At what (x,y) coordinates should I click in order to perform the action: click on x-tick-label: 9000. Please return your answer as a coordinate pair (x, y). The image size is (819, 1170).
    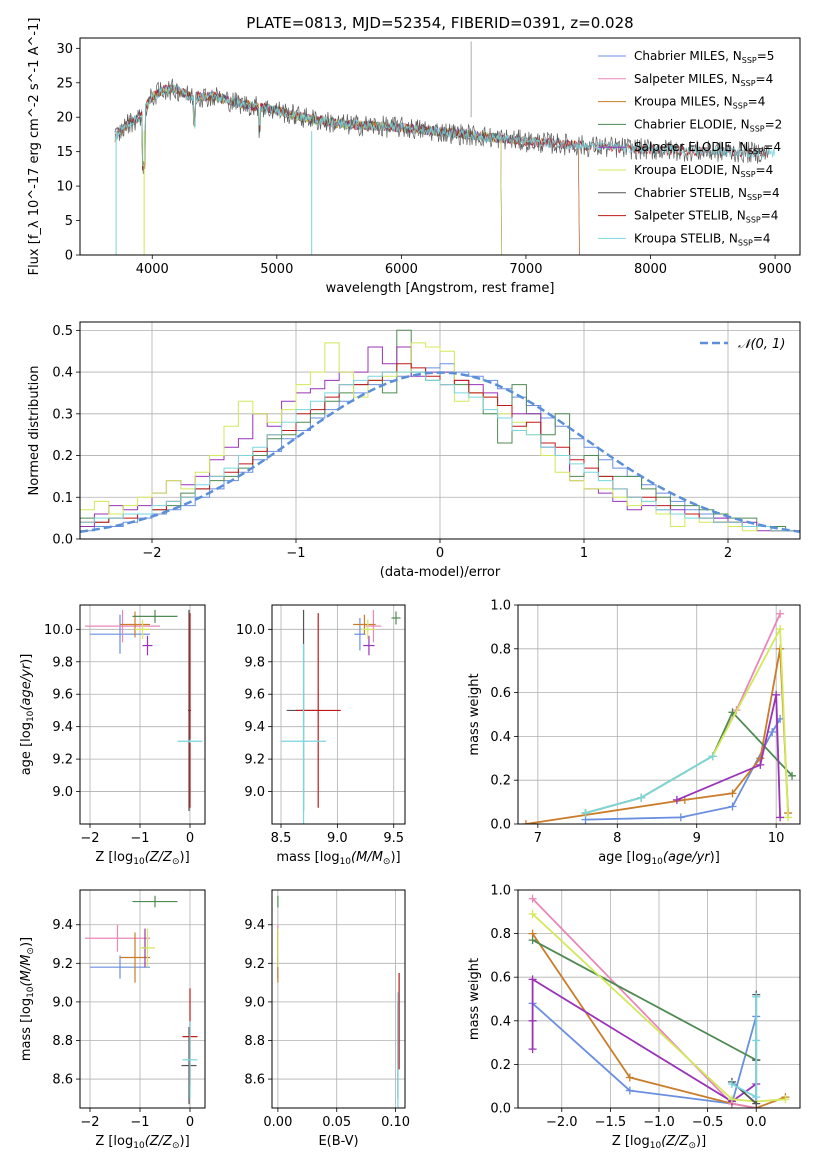
    Looking at the image, I should click on (775, 269).